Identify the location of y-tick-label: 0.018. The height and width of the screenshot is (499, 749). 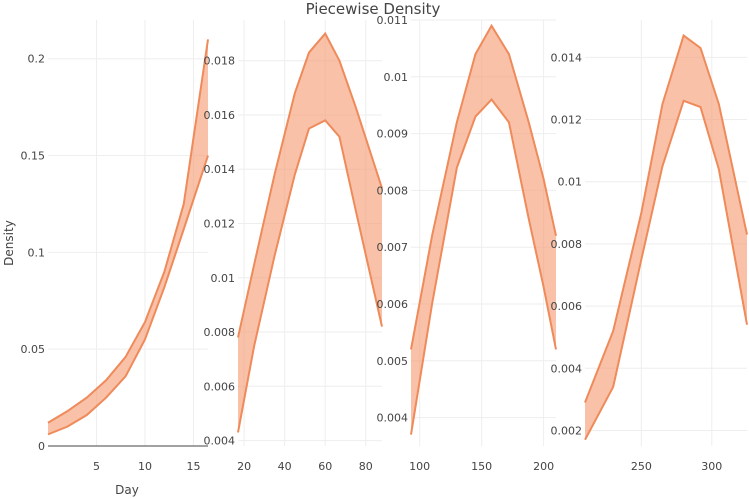
(220, 61).